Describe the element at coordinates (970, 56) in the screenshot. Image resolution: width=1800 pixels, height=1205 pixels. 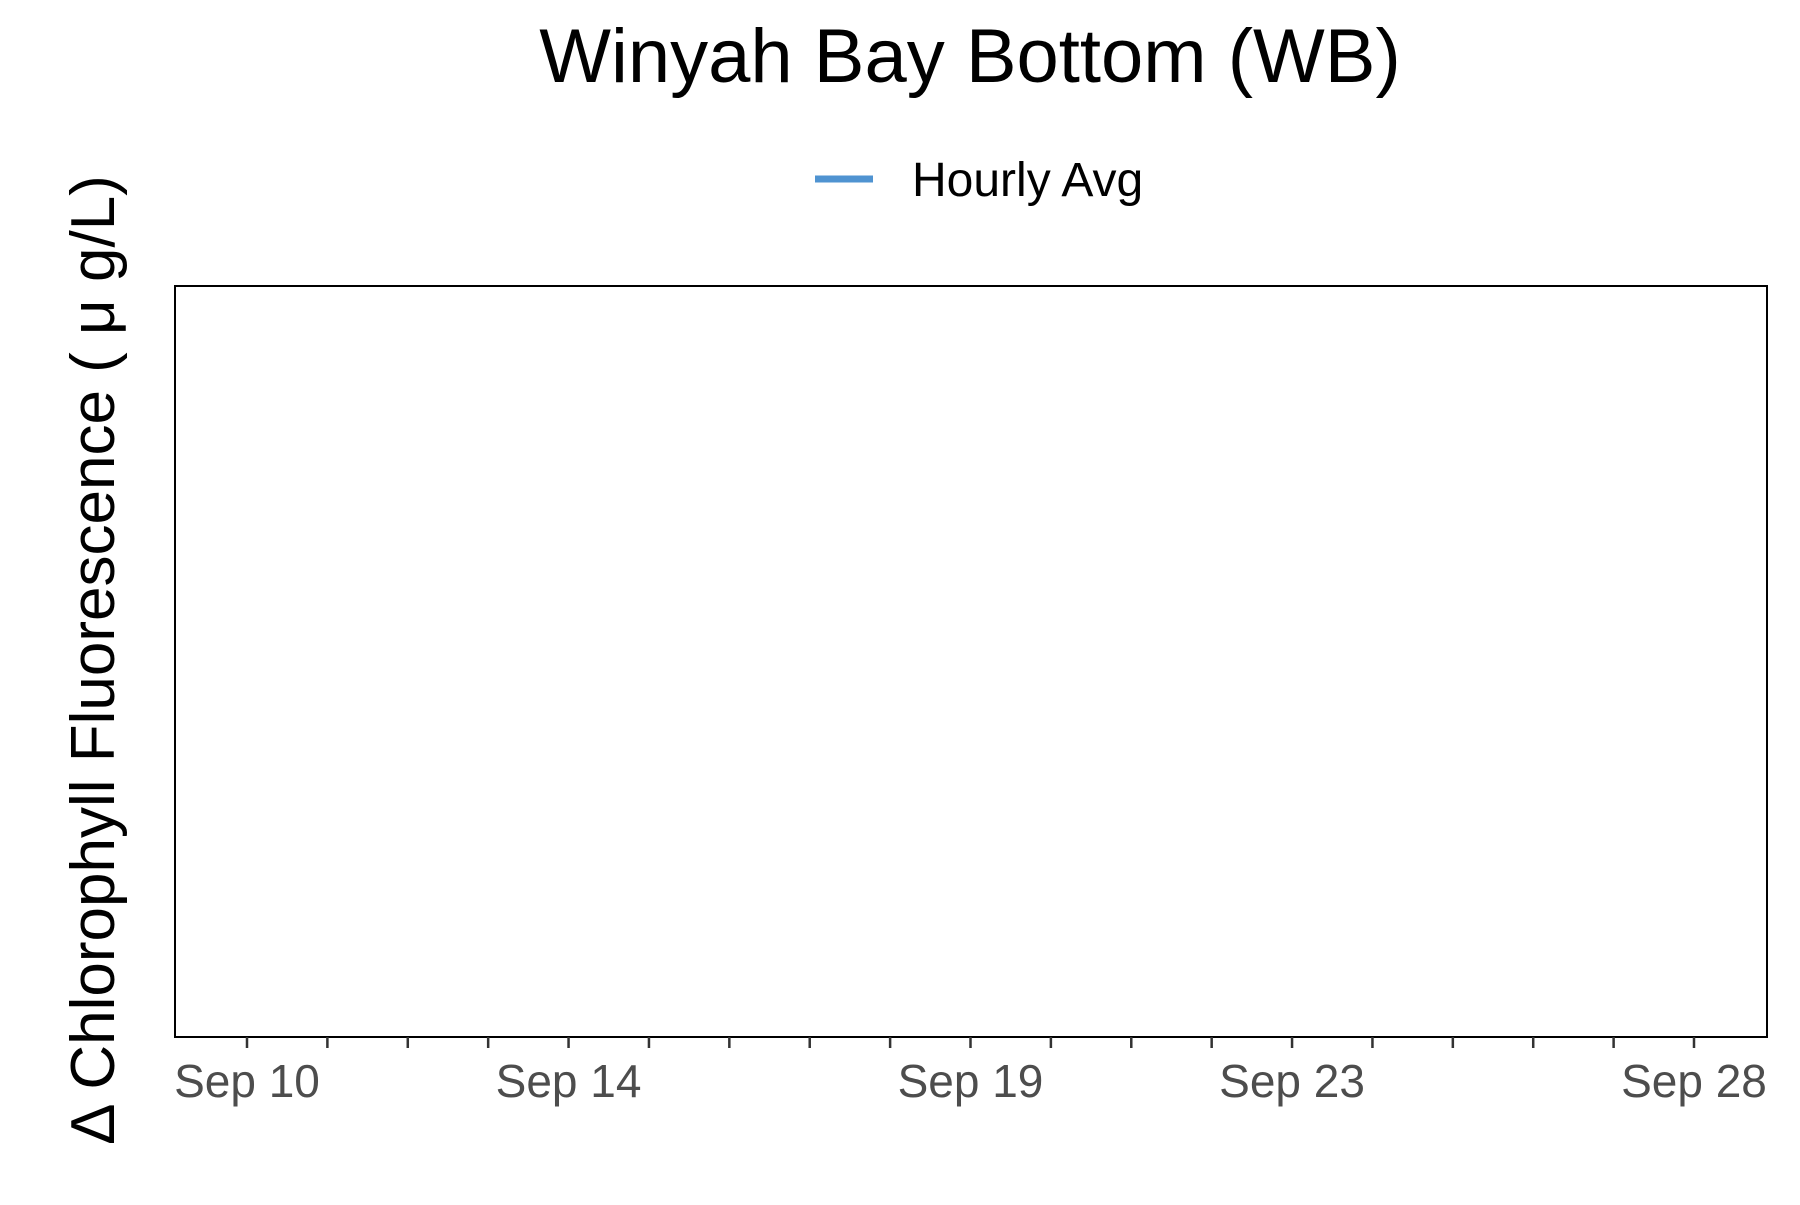
I see `chart-title: Winyah Bay Bottom (WB)` at that location.